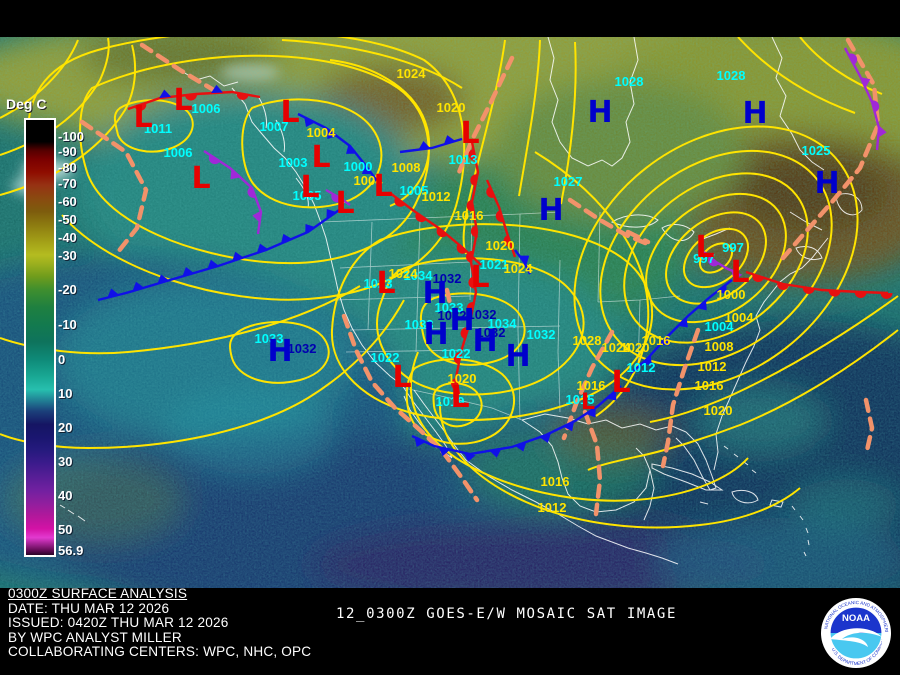 This screenshot has height=675, width=900. I want to click on scale-tick-label: 0, so click(62, 359).